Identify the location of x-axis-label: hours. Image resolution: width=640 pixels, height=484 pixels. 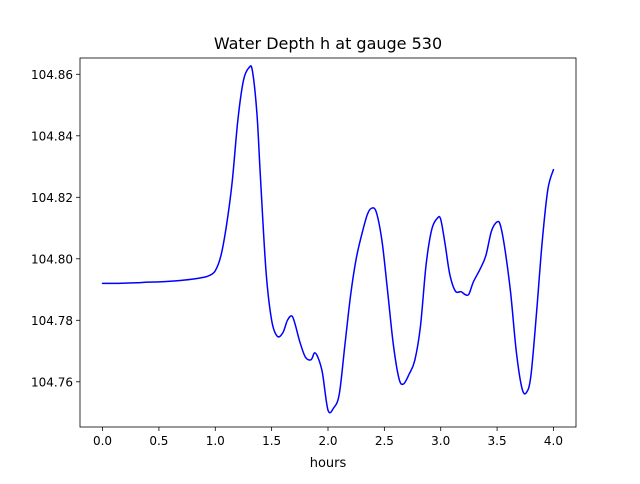
(328, 463).